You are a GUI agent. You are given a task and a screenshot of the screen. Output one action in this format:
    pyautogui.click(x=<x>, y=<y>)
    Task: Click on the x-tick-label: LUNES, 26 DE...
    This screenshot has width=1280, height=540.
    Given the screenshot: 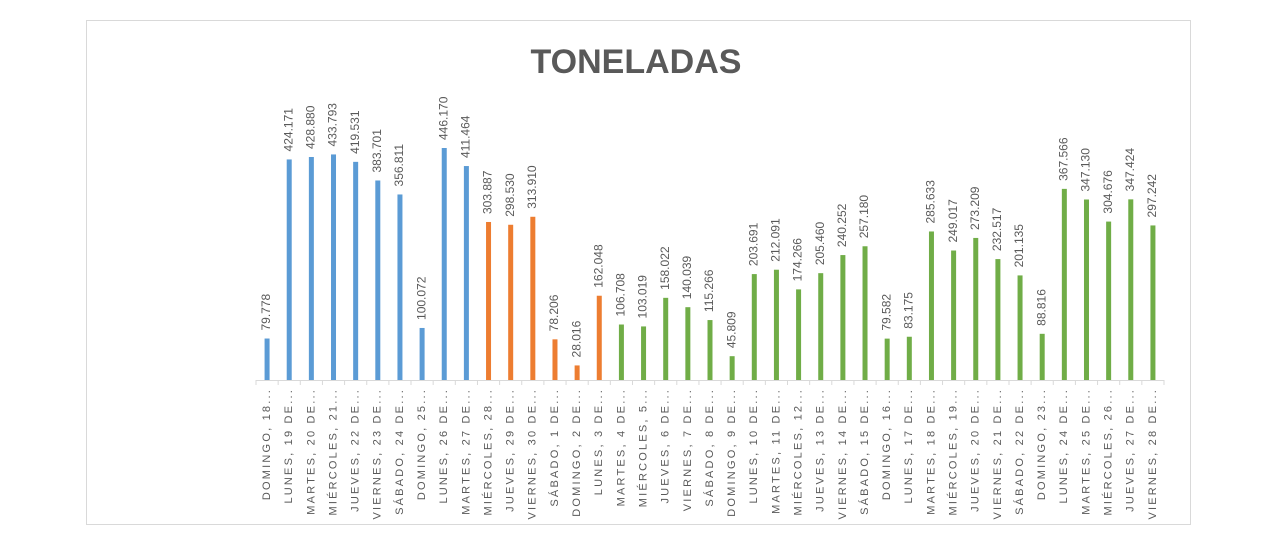 What is the action you would take?
    pyautogui.click(x=444, y=446)
    